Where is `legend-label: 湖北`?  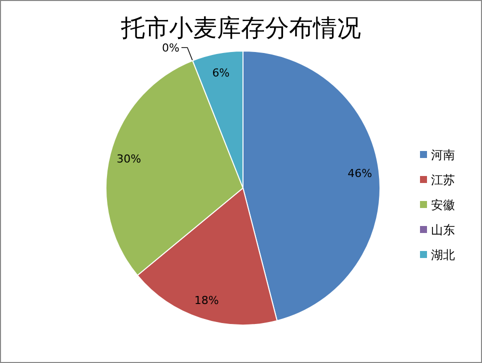
legend-label: 湖北 is located at coordinates (443, 255).